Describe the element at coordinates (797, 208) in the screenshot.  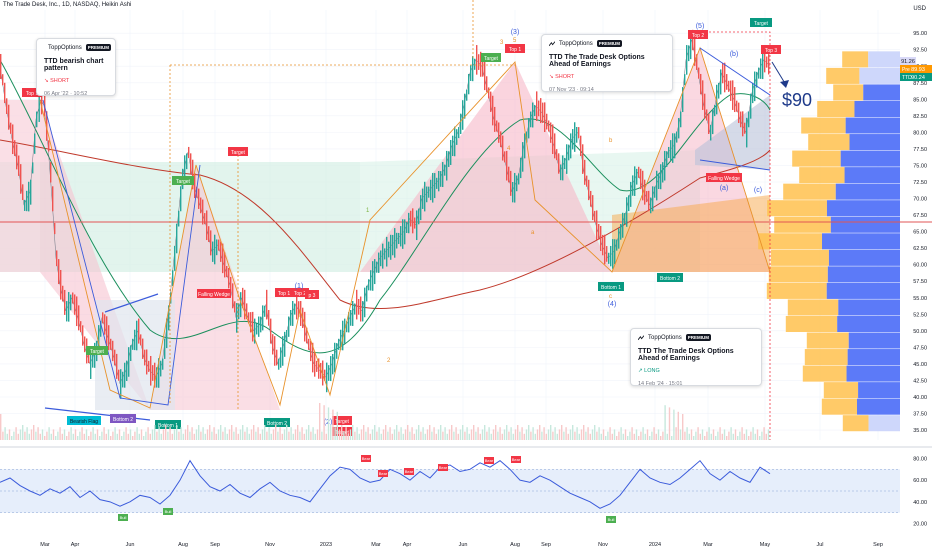
I see `vp-bar-up` at that location.